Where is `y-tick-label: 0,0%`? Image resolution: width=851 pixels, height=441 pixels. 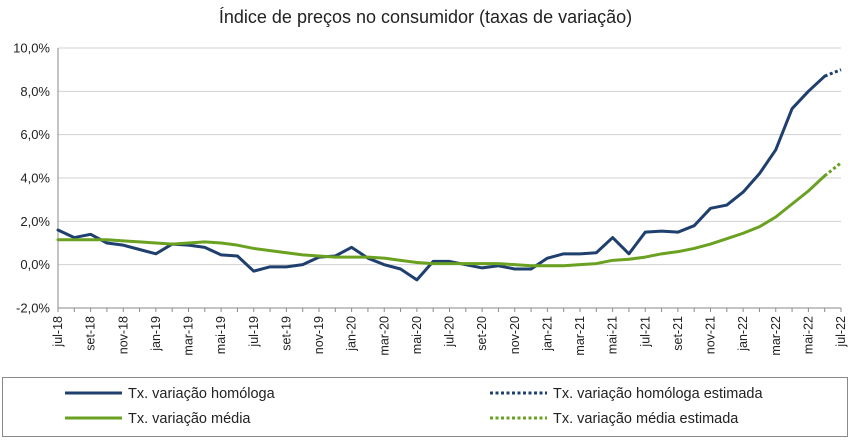 y-tick-label: 0,0% is located at coordinates (35, 264).